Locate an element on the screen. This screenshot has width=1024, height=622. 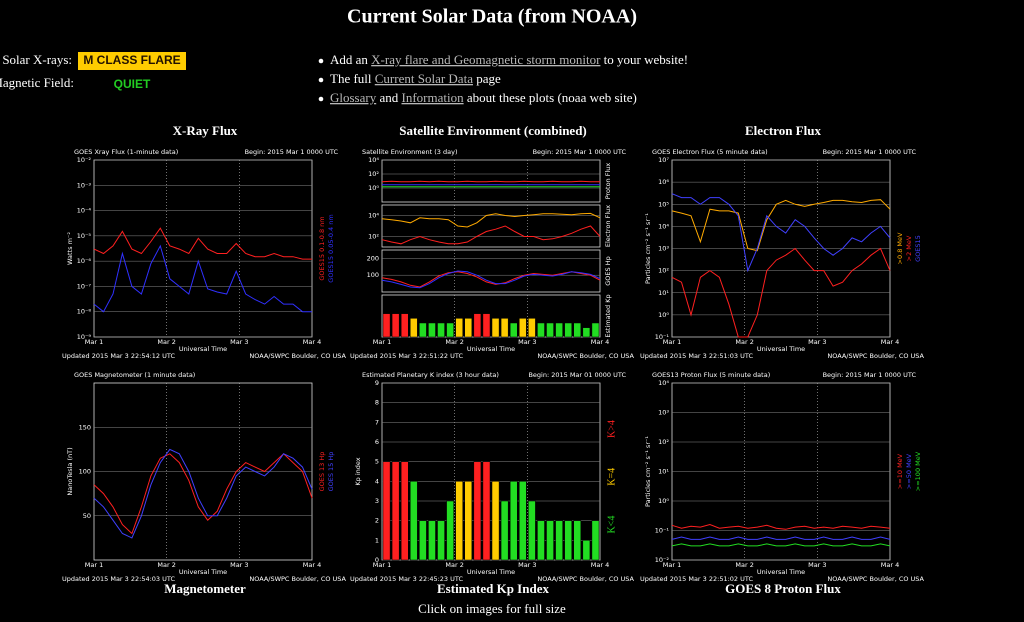
y-tick-label: 10⁻³ is located at coordinates (84, 185).